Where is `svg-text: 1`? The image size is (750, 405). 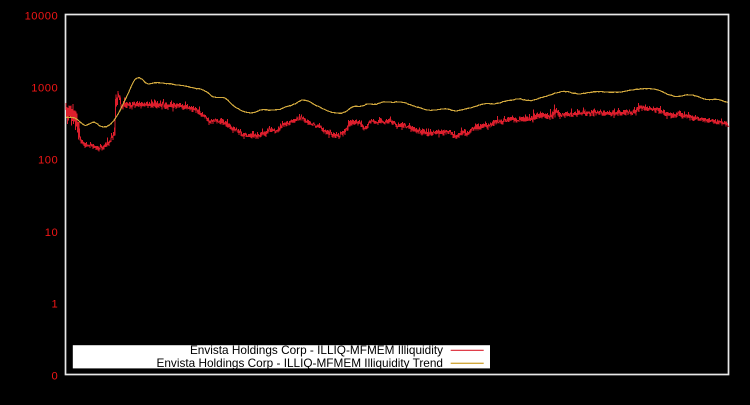 svg-text: 1 is located at coordinates (54, 304).